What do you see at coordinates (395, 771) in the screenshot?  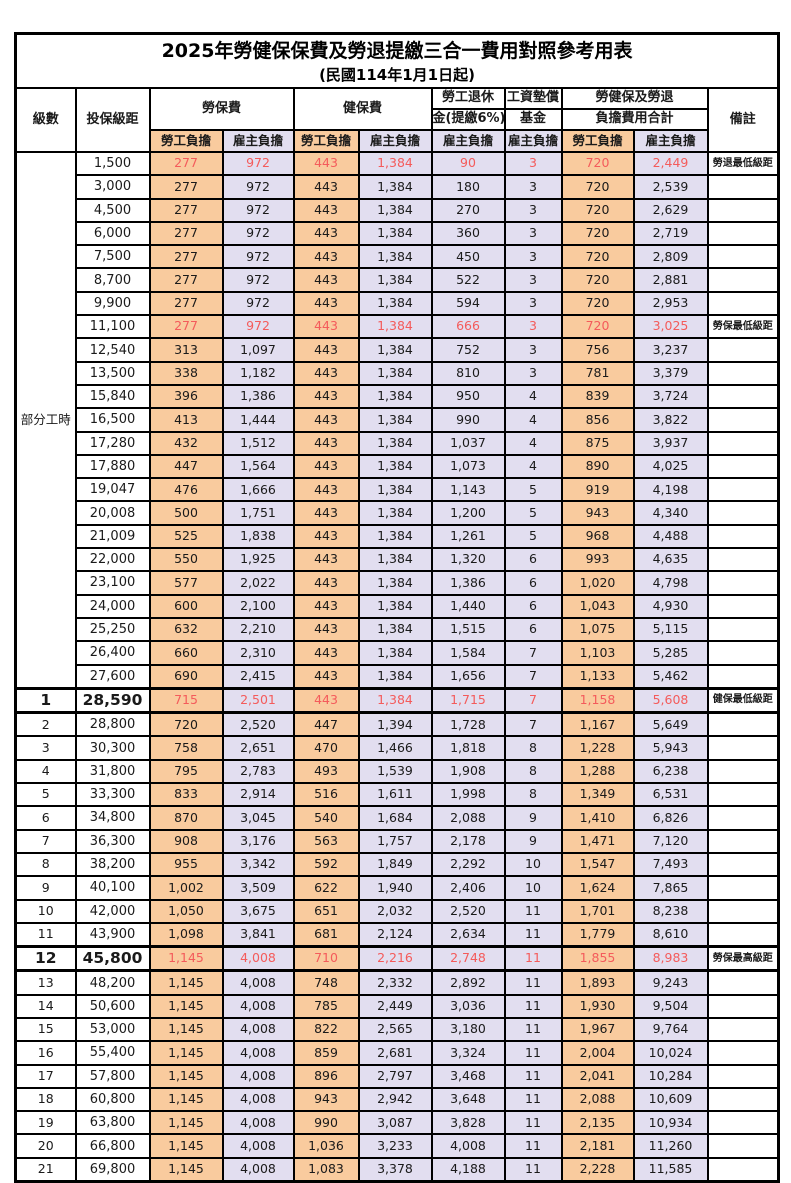 I see `cell-health_employer: 1,539` at bounding box center [395, 771].